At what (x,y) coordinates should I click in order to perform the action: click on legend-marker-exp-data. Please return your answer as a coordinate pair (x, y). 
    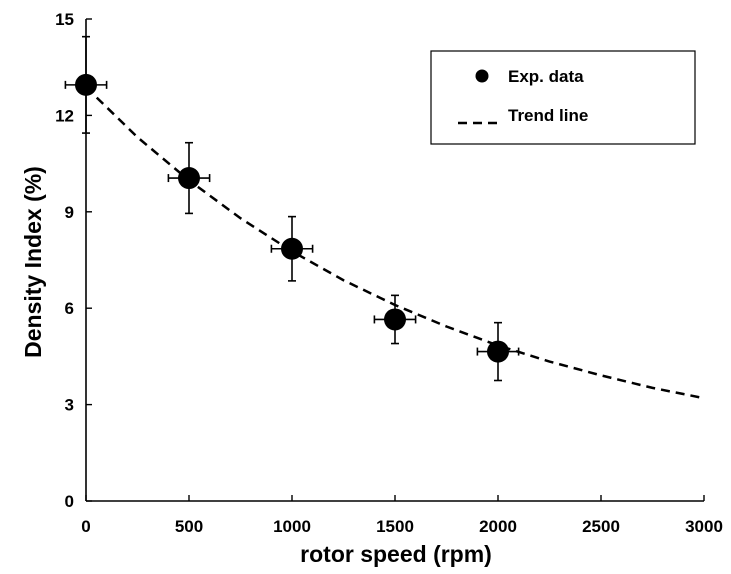
    Looking at the image, I should click on (482, 76).